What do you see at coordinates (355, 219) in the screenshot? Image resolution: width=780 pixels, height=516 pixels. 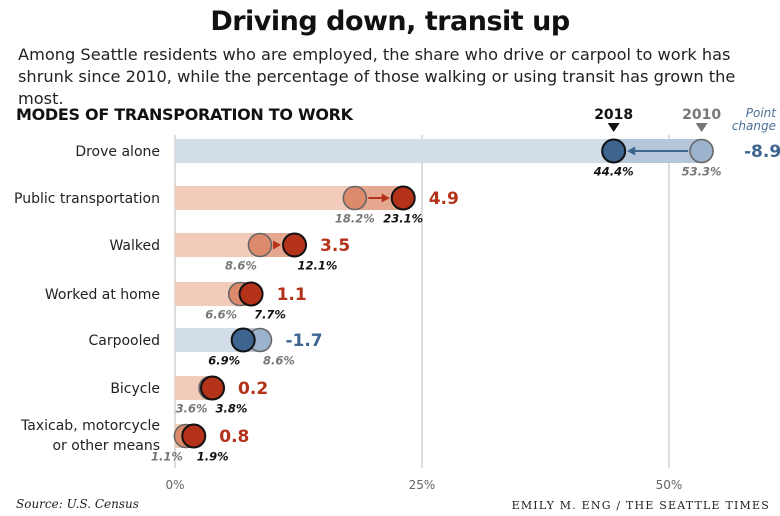 I see `value-label-2010-1: 18.2%` at bounding box center [355, 219].